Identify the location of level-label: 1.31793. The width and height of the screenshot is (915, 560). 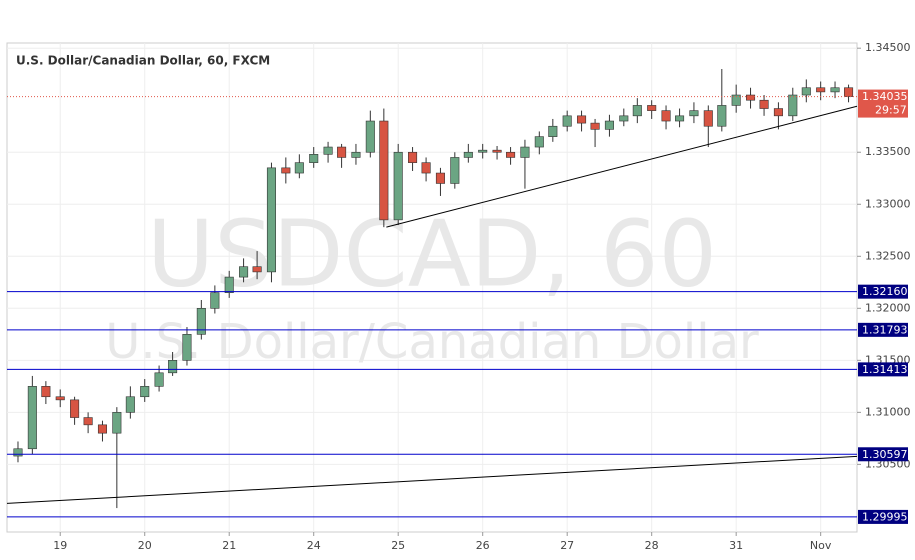
(885, 329).